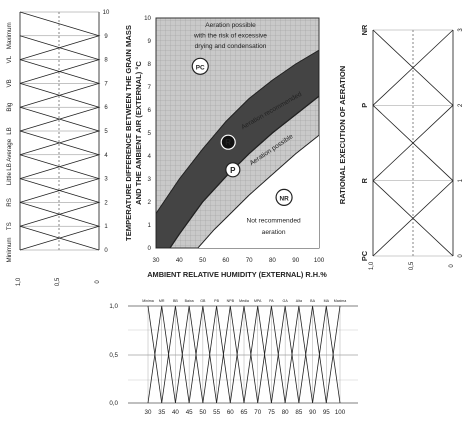 The image size is (474, 424). I want to click on main-y-tick: 0, so click(150, 248).